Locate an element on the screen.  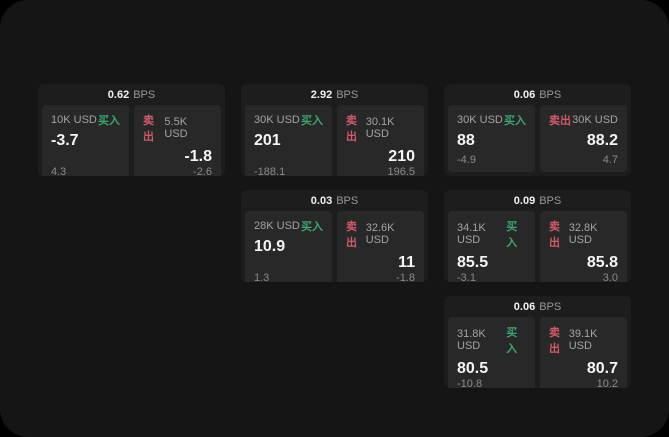
sell-price-value: 88.2 is located at coordinates (602, 140).